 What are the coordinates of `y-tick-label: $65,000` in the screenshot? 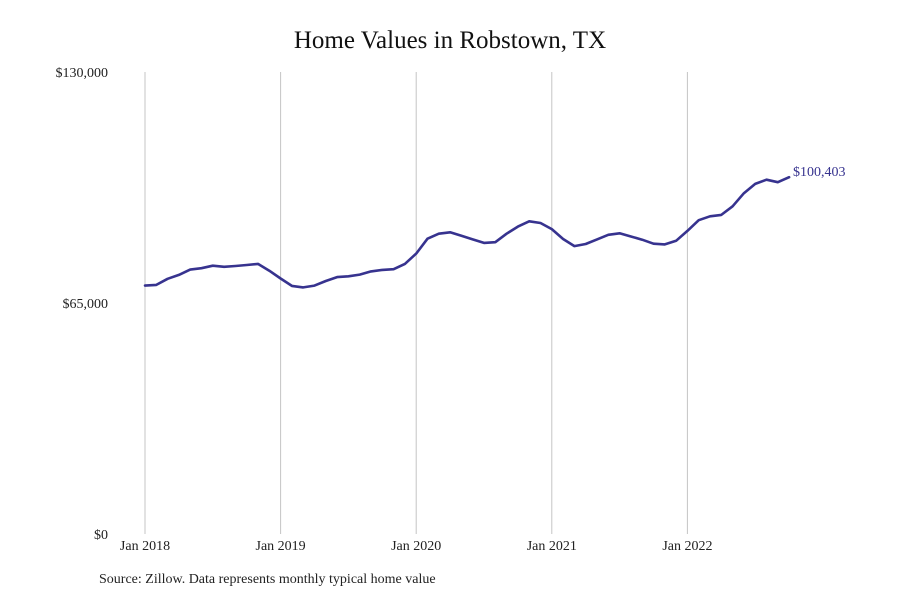 It's located at (86, 304).